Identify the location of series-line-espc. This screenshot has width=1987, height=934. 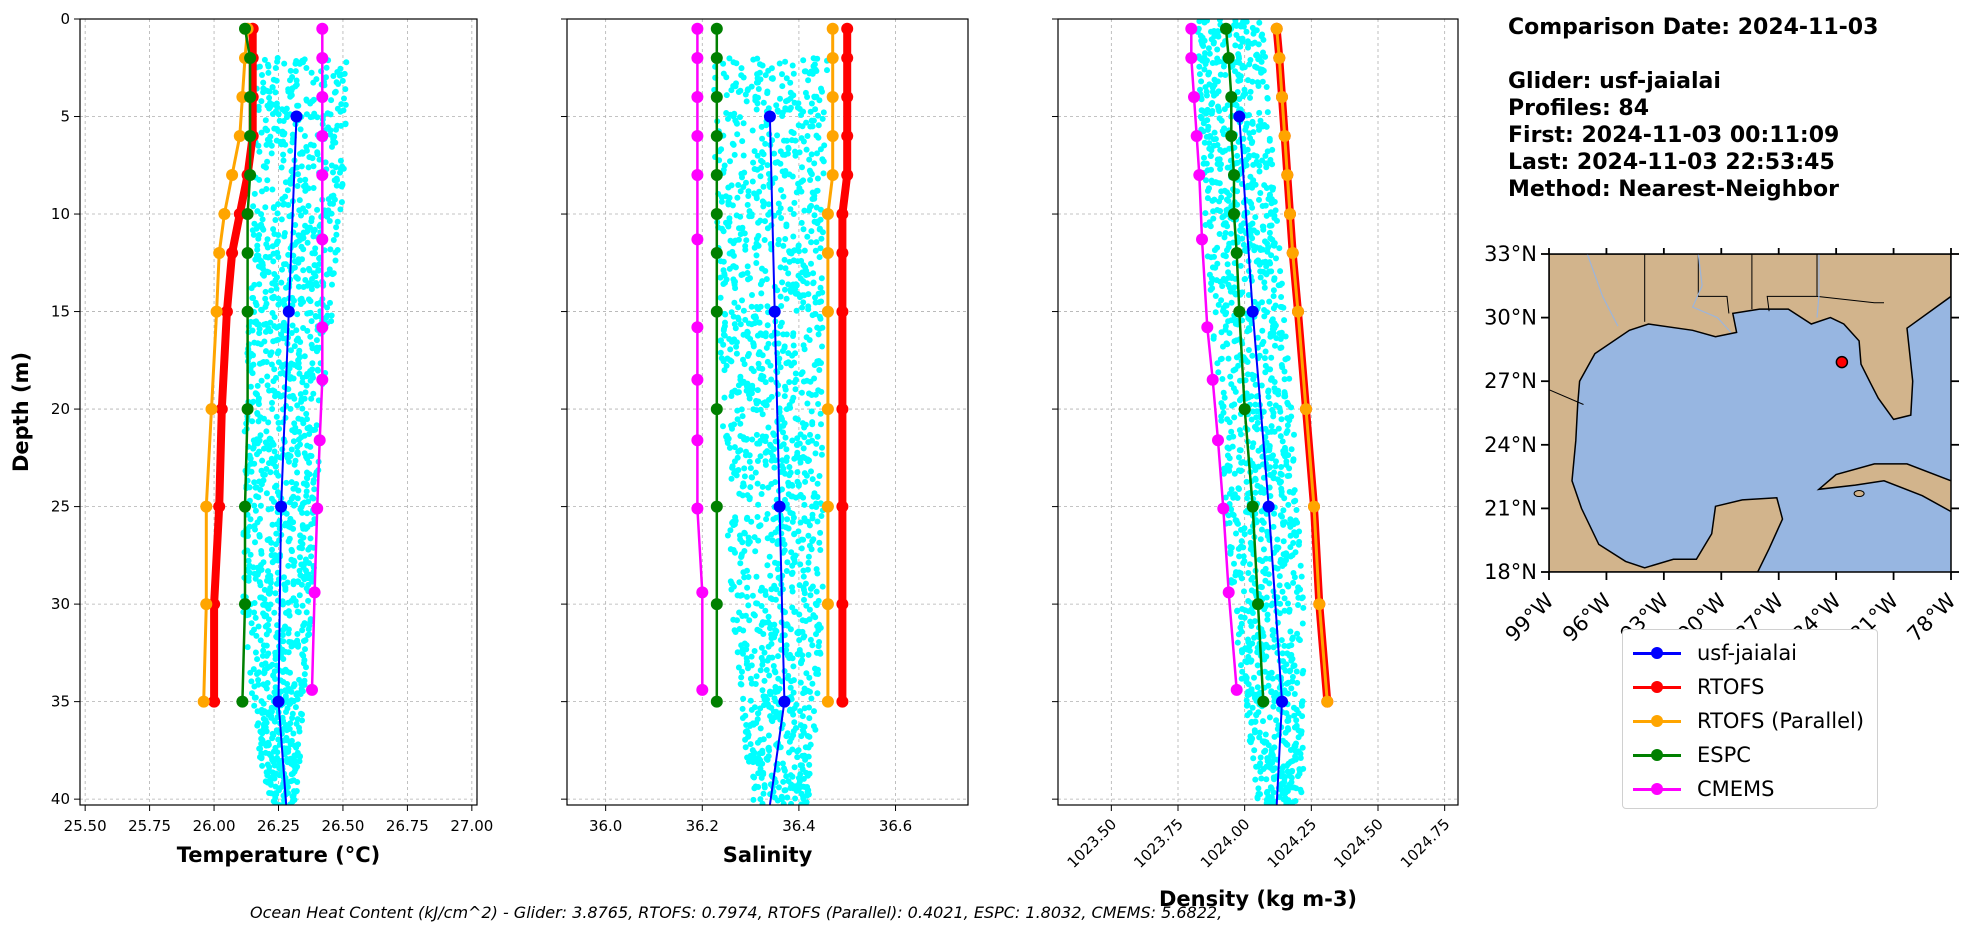
(246, 365).